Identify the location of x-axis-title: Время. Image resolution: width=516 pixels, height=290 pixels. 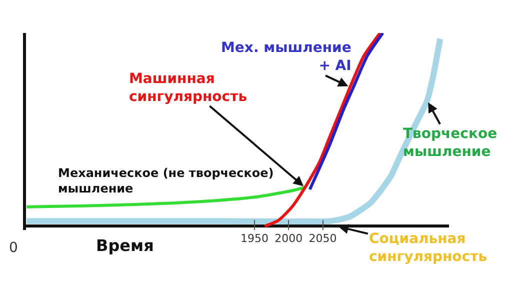
(125, 245).